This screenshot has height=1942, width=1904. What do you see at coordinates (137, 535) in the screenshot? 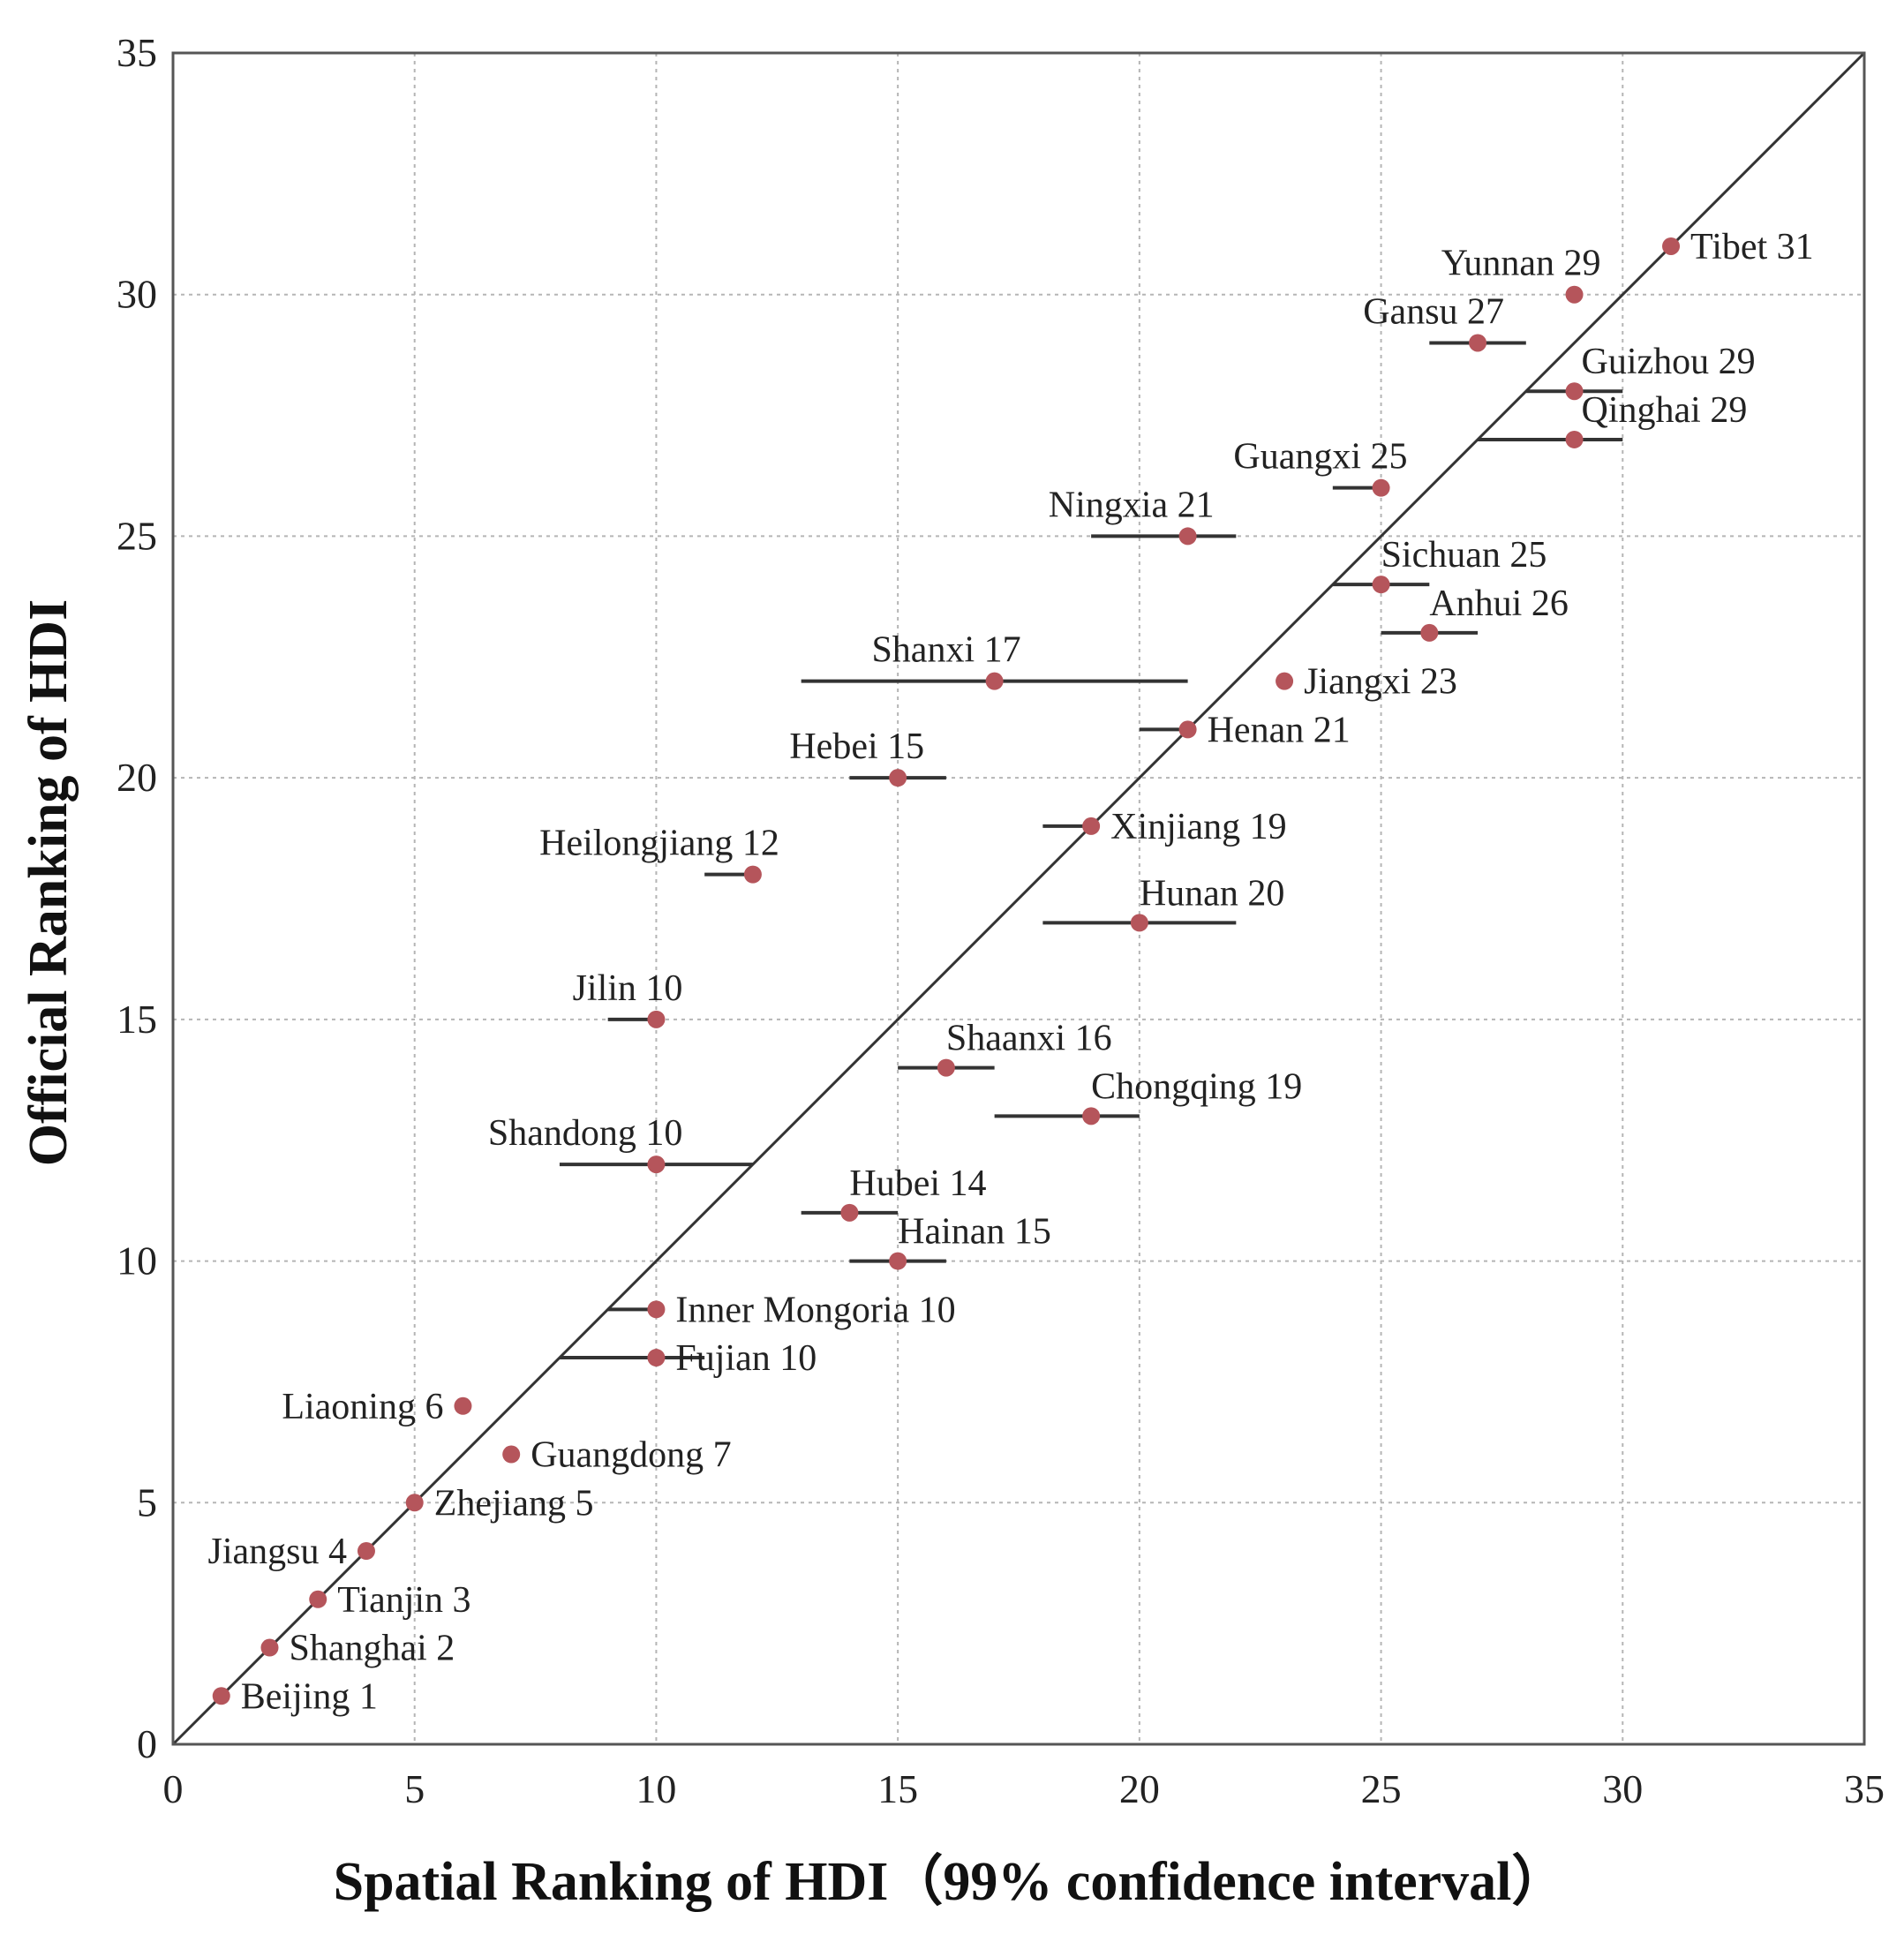
I see `y-tick-label: 25` at bounding box center [137, 535].